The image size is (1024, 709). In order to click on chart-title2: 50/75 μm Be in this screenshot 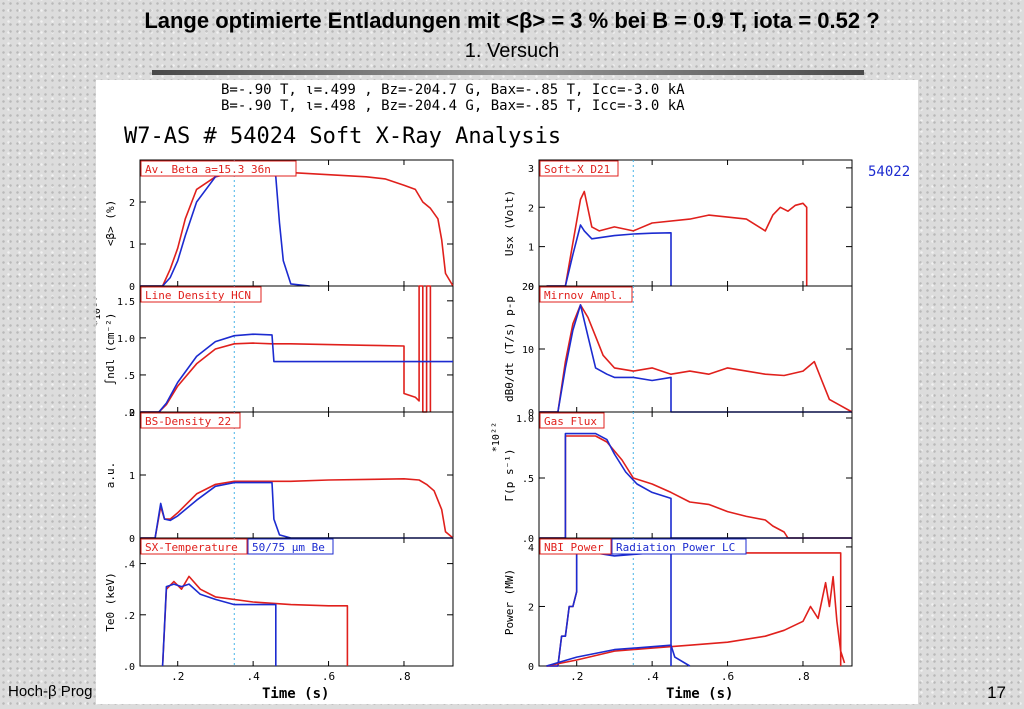, I will do `click(288, 547)`.